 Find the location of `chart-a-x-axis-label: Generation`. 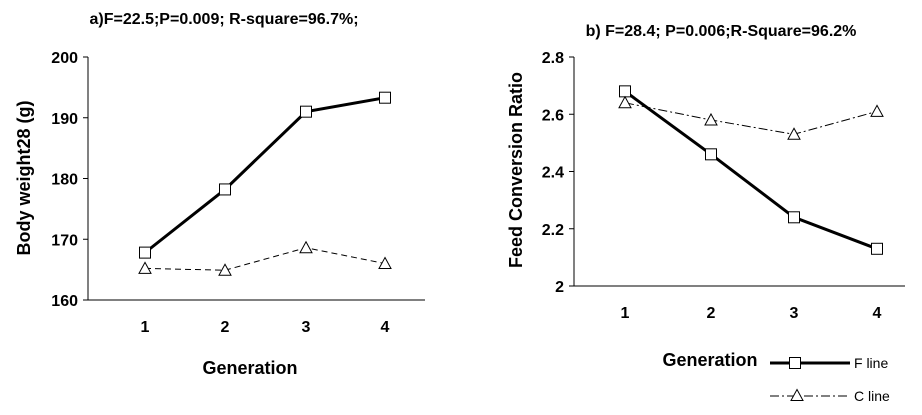

chart-a-x-axis-label: Generation is located at coordinates (249, 368).